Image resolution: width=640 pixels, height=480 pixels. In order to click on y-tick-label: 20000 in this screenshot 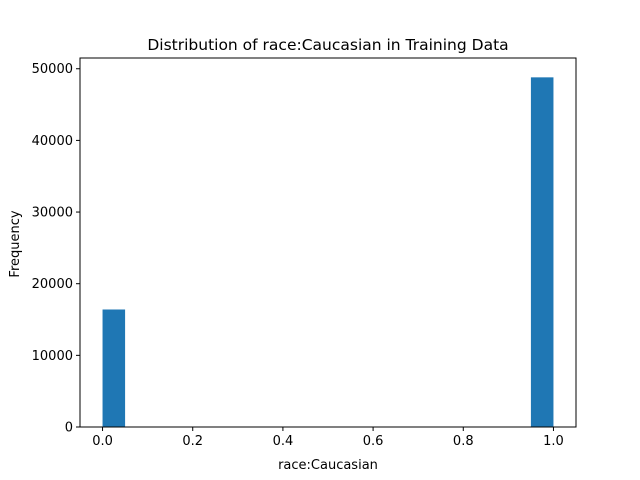, I will do `click(52, 284)`.